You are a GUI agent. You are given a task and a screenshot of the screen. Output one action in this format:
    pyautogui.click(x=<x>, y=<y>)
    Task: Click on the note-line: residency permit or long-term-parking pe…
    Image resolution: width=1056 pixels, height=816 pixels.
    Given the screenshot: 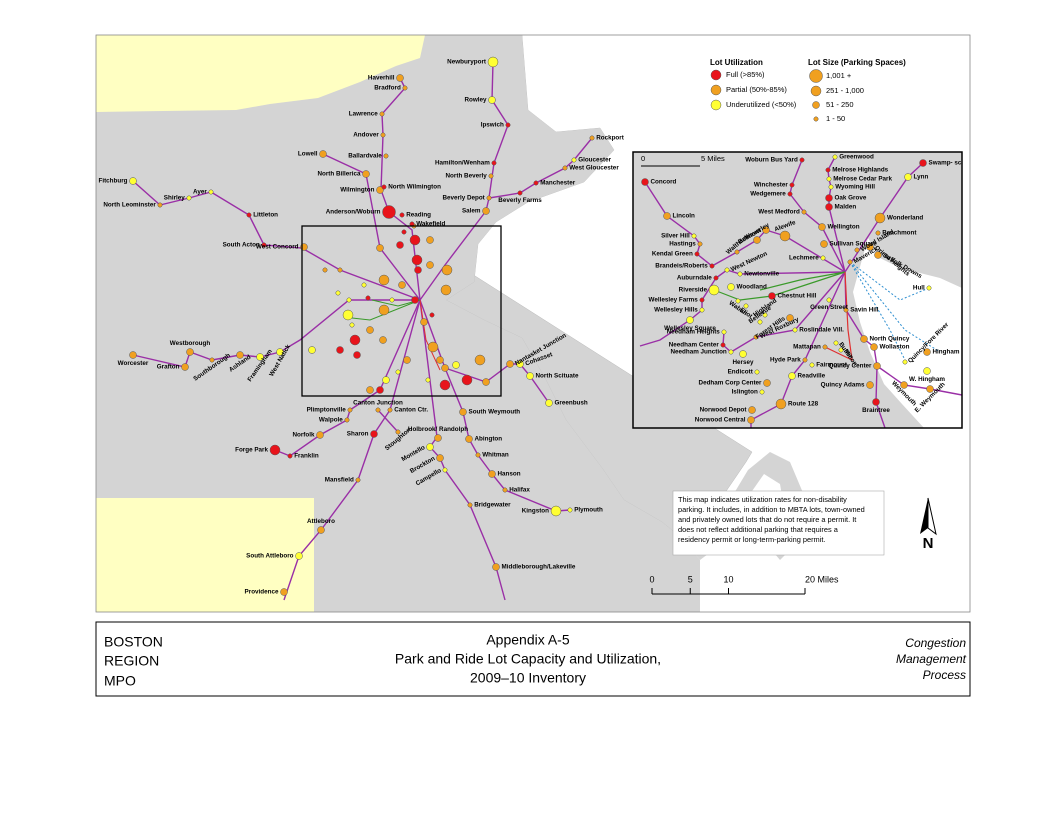 What is the action you would take?
    pyautogui.click(x=751, y=539)
    